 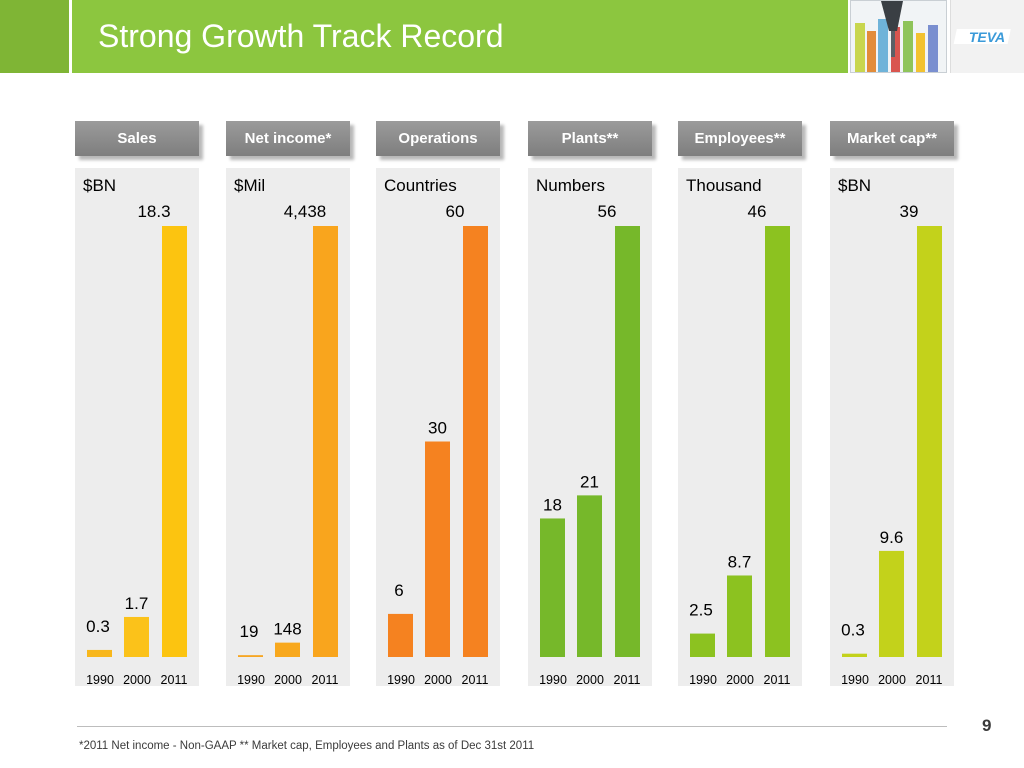 I want to click on x-tick-market-cap-2011: 2011, so click(x=929, y=680).